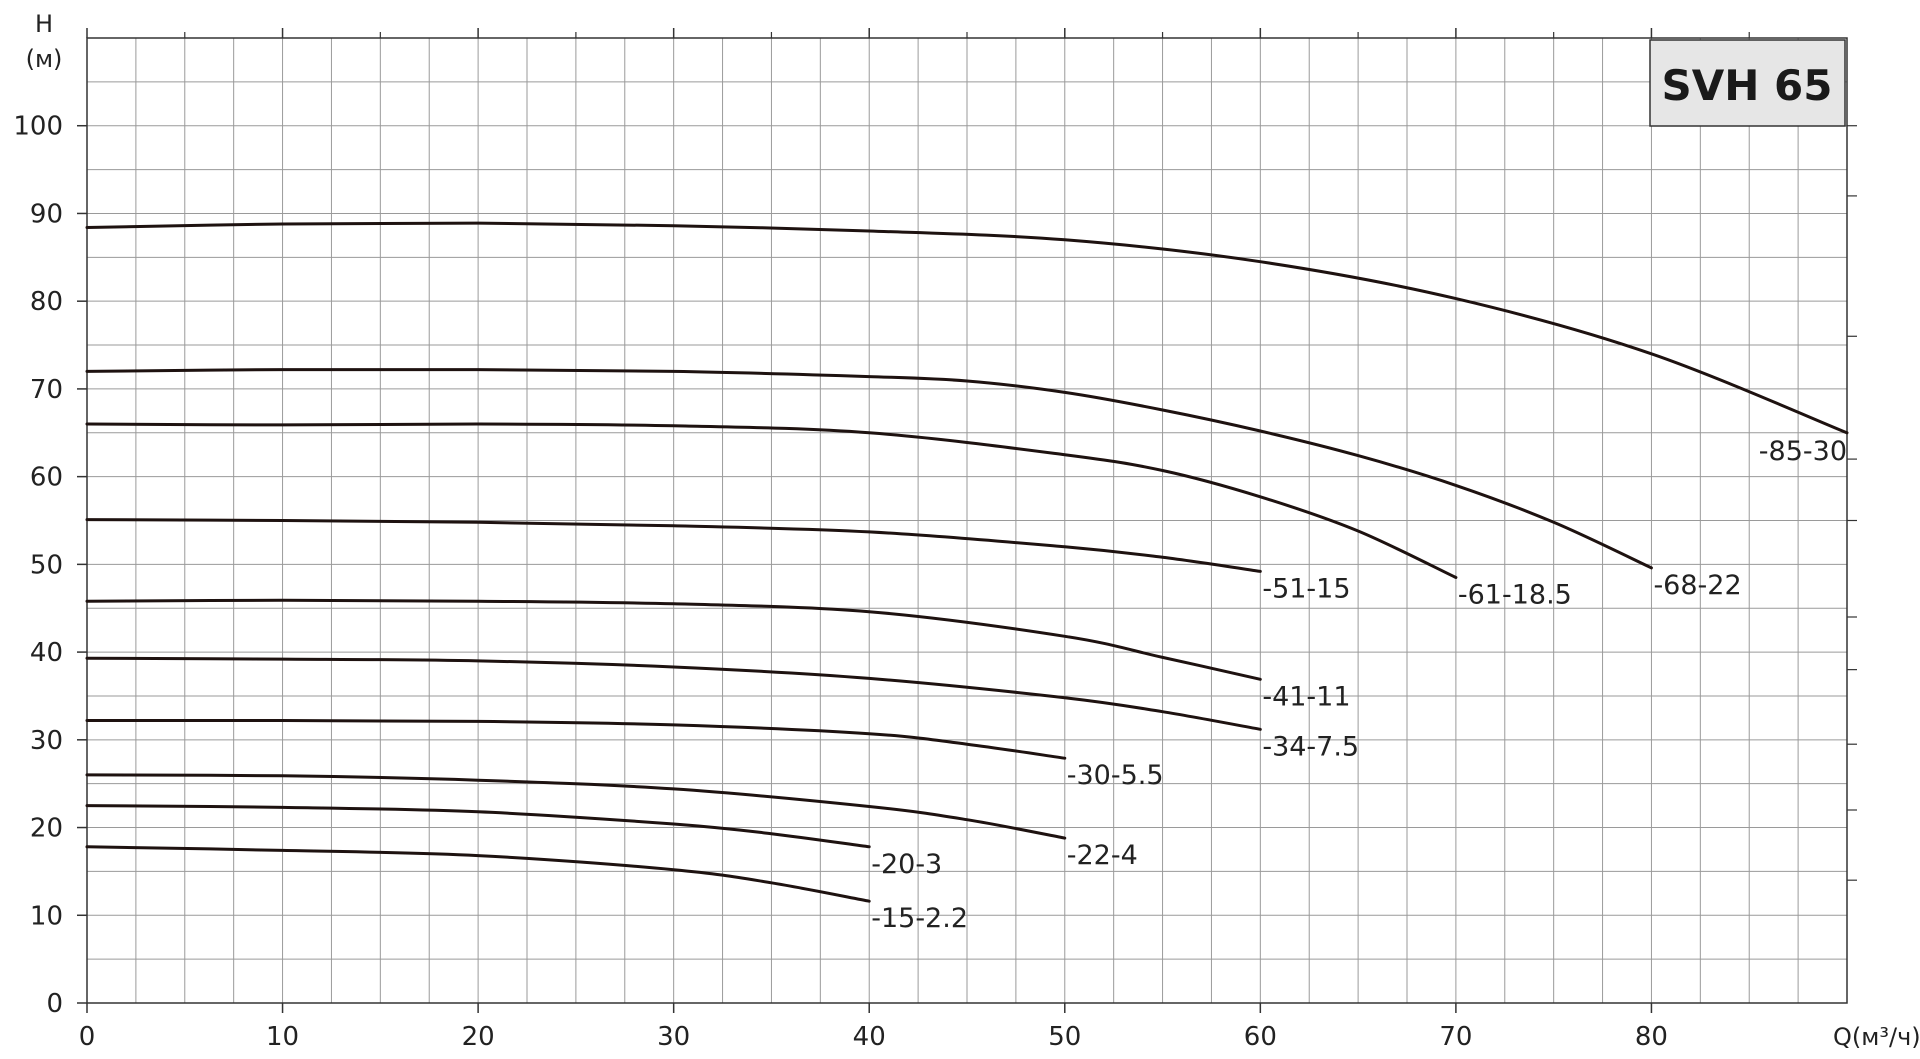 Image resolution: width=1920 pixels, height=1059 pixels. I want to click on y-tick-label: 10, so click(46, 916).